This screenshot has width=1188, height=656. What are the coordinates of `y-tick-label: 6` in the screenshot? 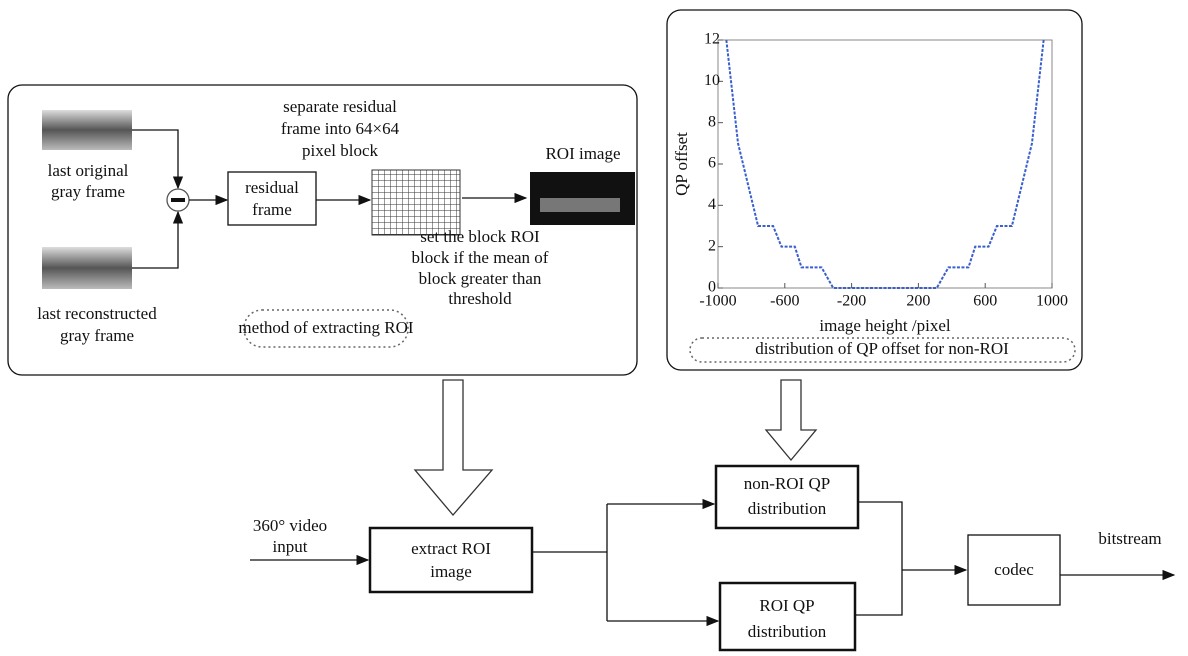 It's located at (712, 163).